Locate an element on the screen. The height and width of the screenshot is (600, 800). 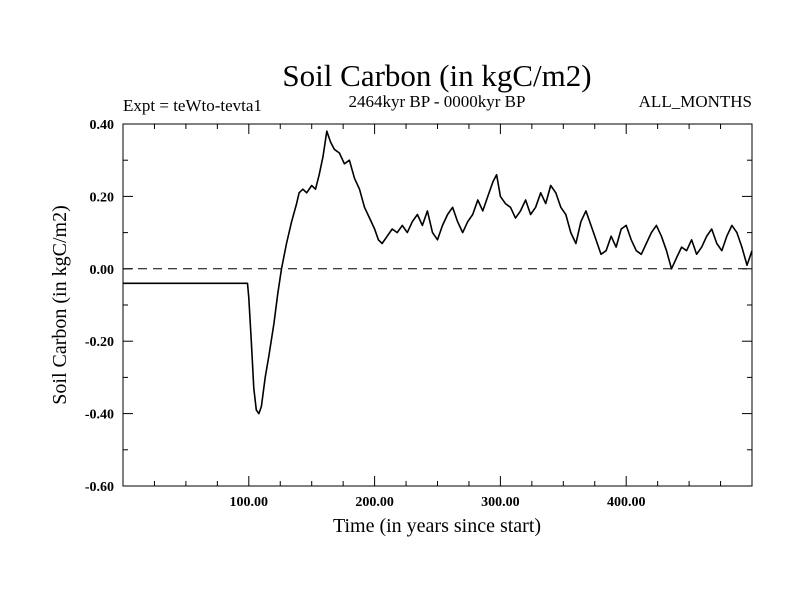
y-axis-label: Soil Carbon (in kgC/m2) is located at coordinates (60, 304).